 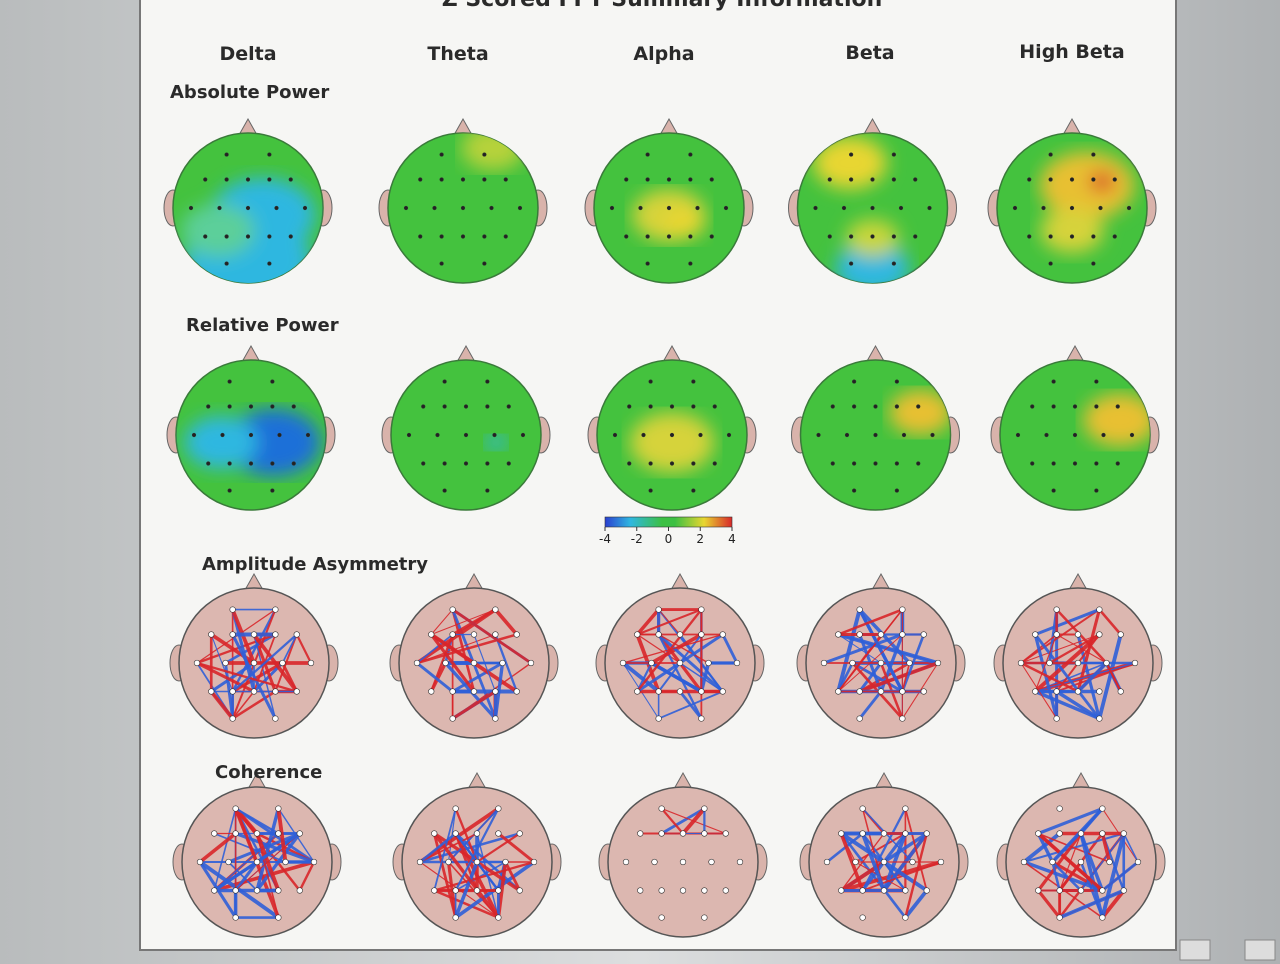 I want to click on topomap, so click(x=248, y=230).